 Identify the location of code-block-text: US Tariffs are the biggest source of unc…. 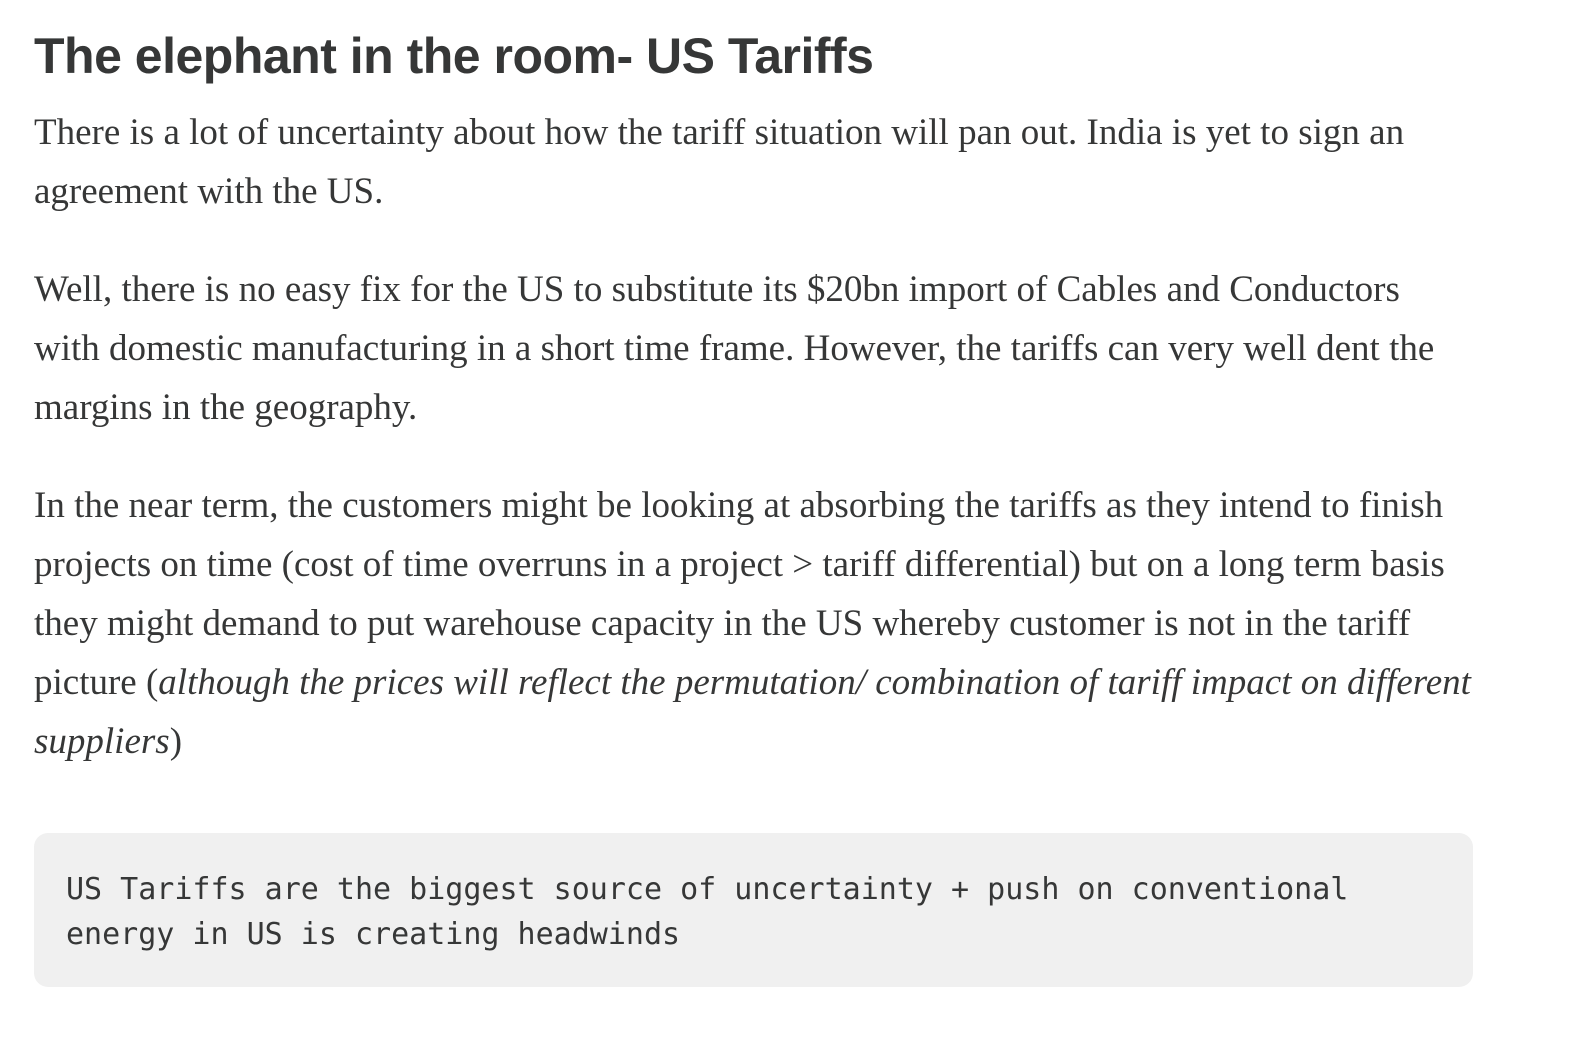
(716, 912).